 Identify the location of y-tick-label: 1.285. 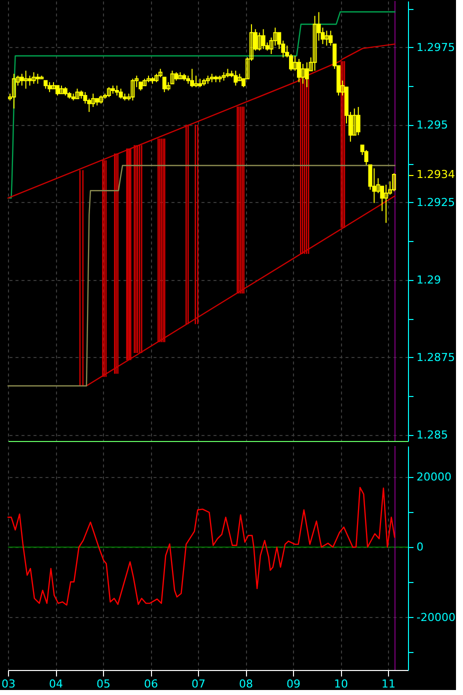
(432, 435).